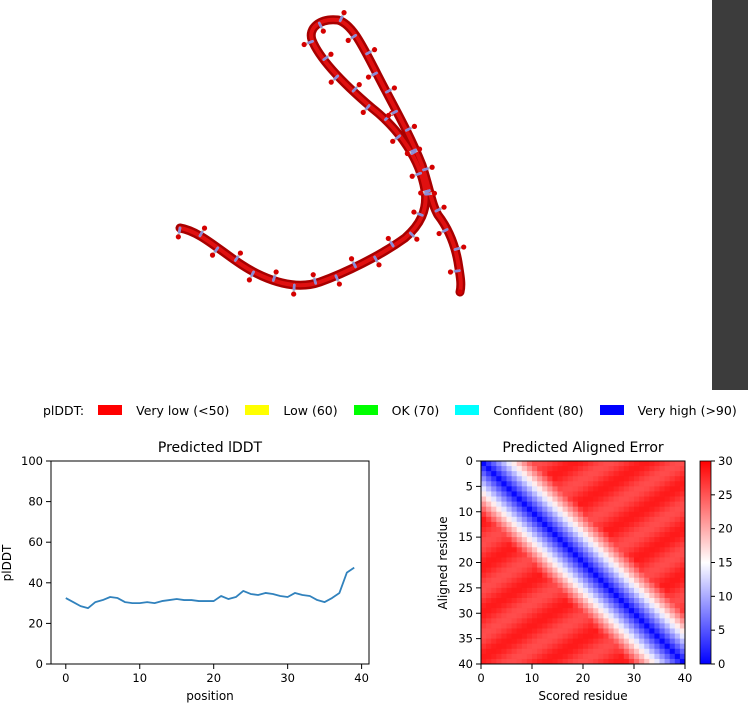 This screenshot has width=748, height=716. Describe the element at coordinates (730, 195) in the screenshot. I see `viewer-scrollbar` at that location.